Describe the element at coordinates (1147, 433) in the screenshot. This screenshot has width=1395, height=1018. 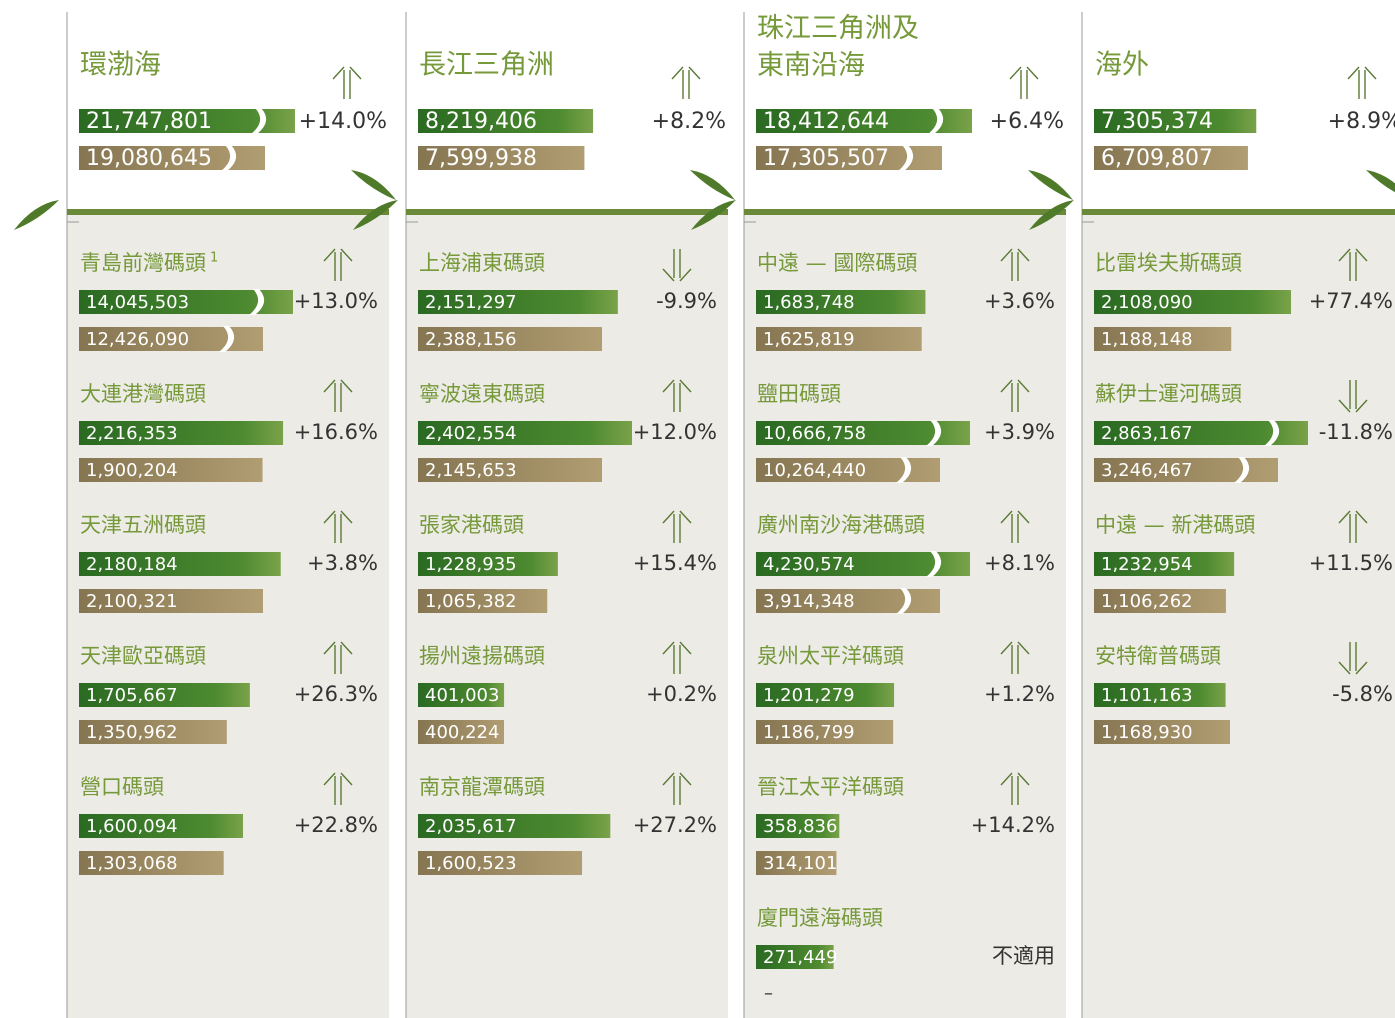
I see `value-label: 2,863,167` at that location.